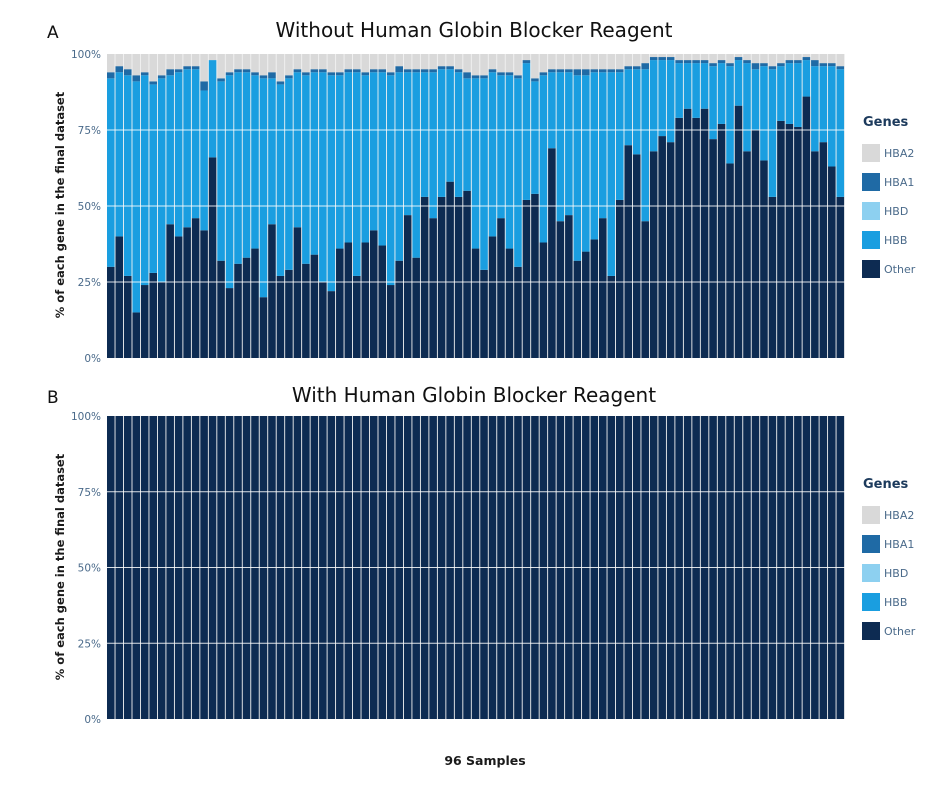  I want to click on panel-a-legend-label-hba2: HBA2, so click(899, 153).